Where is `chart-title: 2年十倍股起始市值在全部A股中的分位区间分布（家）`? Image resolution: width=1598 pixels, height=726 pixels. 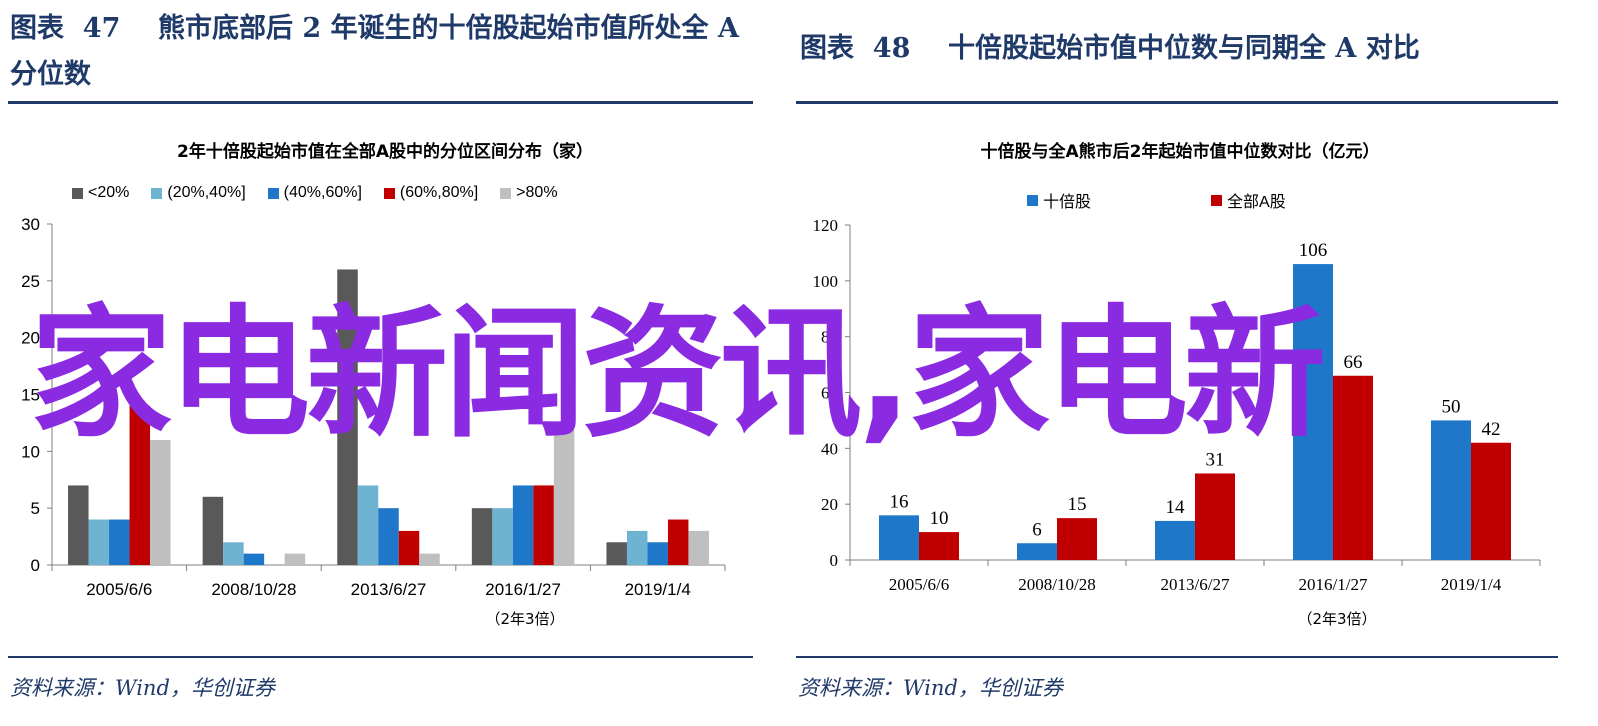 chart-title: 2年十倍股起始市值在全部A股中的分位区间分布（家） is located at coordinates (385, 152).